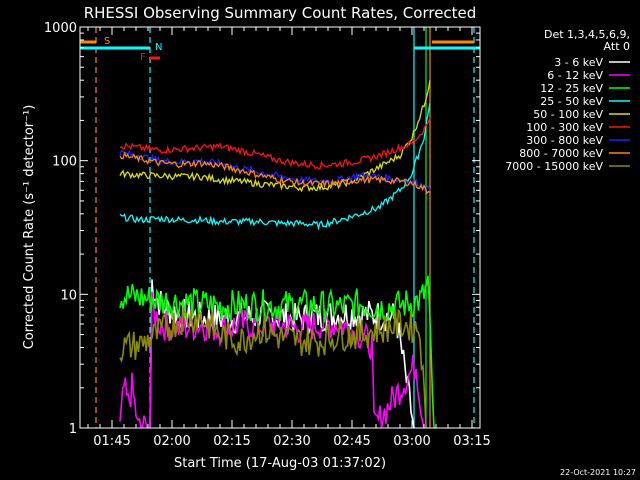 This screenshot has height=480, width=640. Describe the element at coordinates (231, 441) in the screenshot. I see `x-tick-label-2: 02:15` at that location.